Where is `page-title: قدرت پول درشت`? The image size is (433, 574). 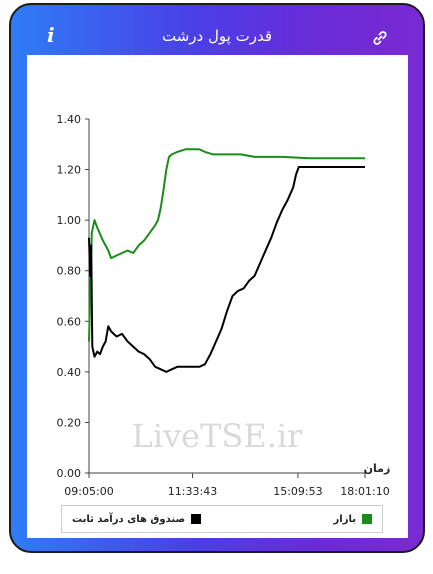 page-title: قدرت پول درشت is located at coordinates (217, 36).